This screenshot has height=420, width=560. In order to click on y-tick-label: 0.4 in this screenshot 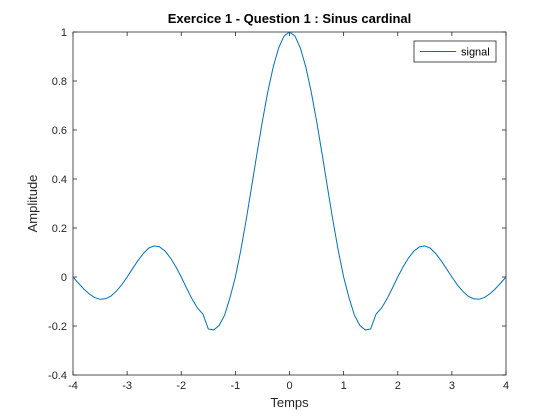, I will do `click(59, 180)`.